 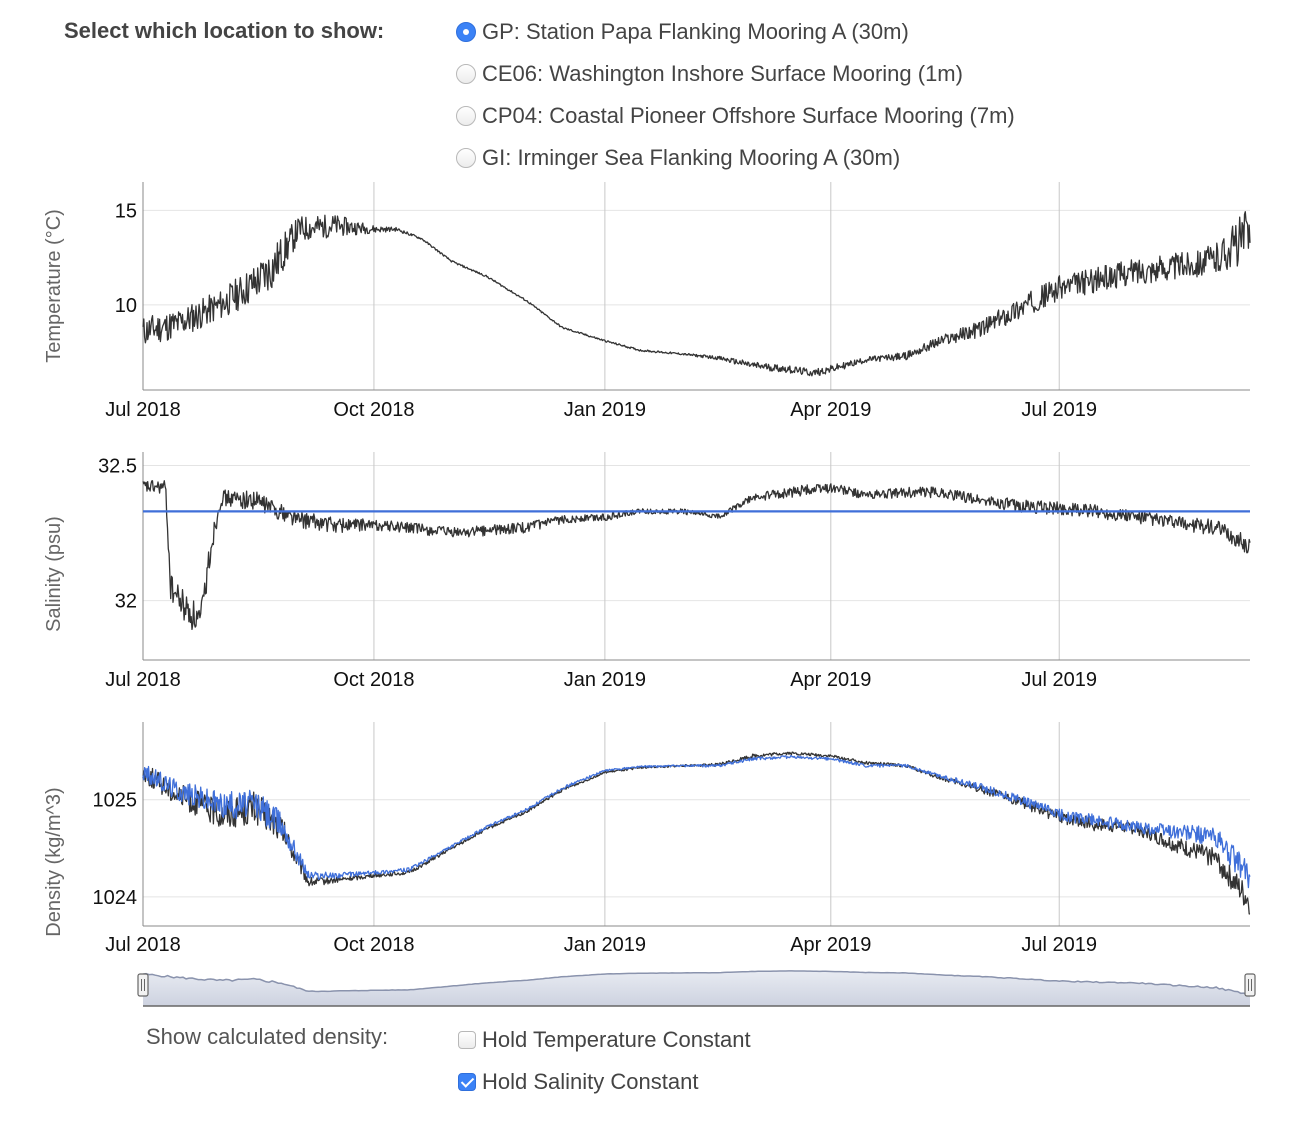 What do you see at coordinates (467, 1082) in the screenshot?
I see `checkbox-checked-icon` at bounding box center [467, 1082].